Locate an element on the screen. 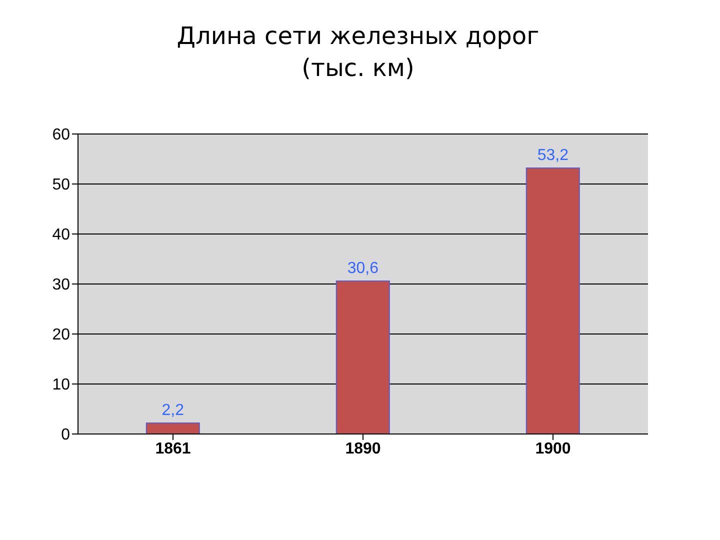  x-tick-label: 1900 is located at coordinates (553, 449).